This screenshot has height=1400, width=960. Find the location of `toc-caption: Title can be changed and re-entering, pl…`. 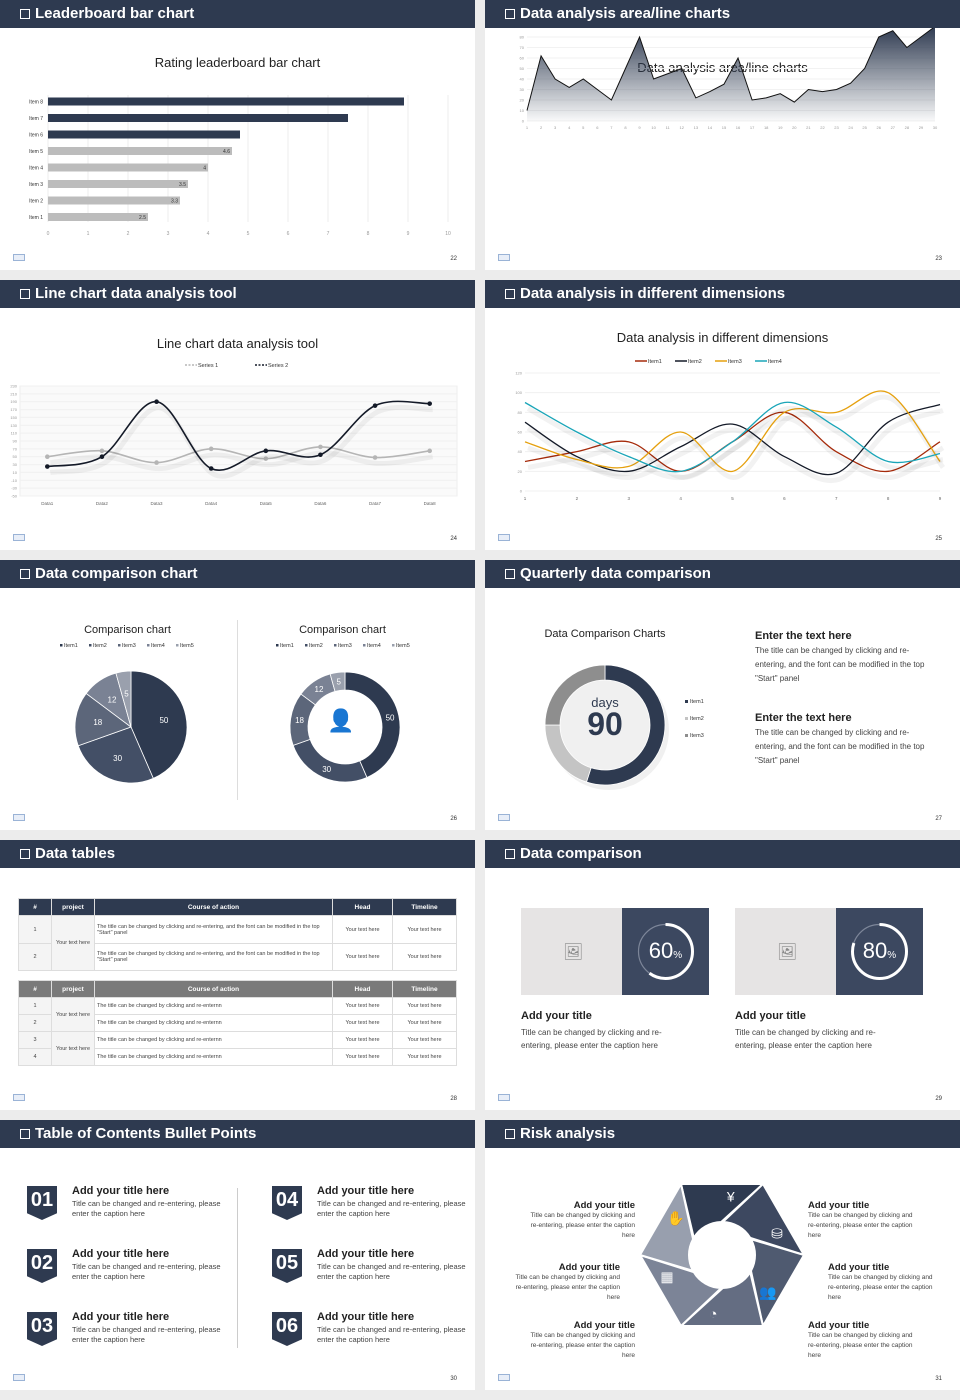

toc-caption: Title can be changed and re-entering, pl… is located at coordinates (391, 1271).